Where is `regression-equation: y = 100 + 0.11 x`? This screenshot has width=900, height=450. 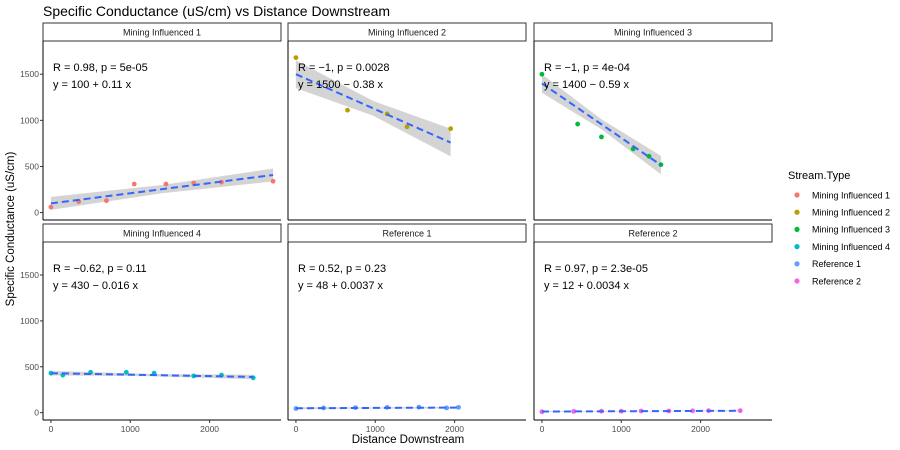
regression-equation: y = 100 + 0.11 x is located at coordinates (92, 85).